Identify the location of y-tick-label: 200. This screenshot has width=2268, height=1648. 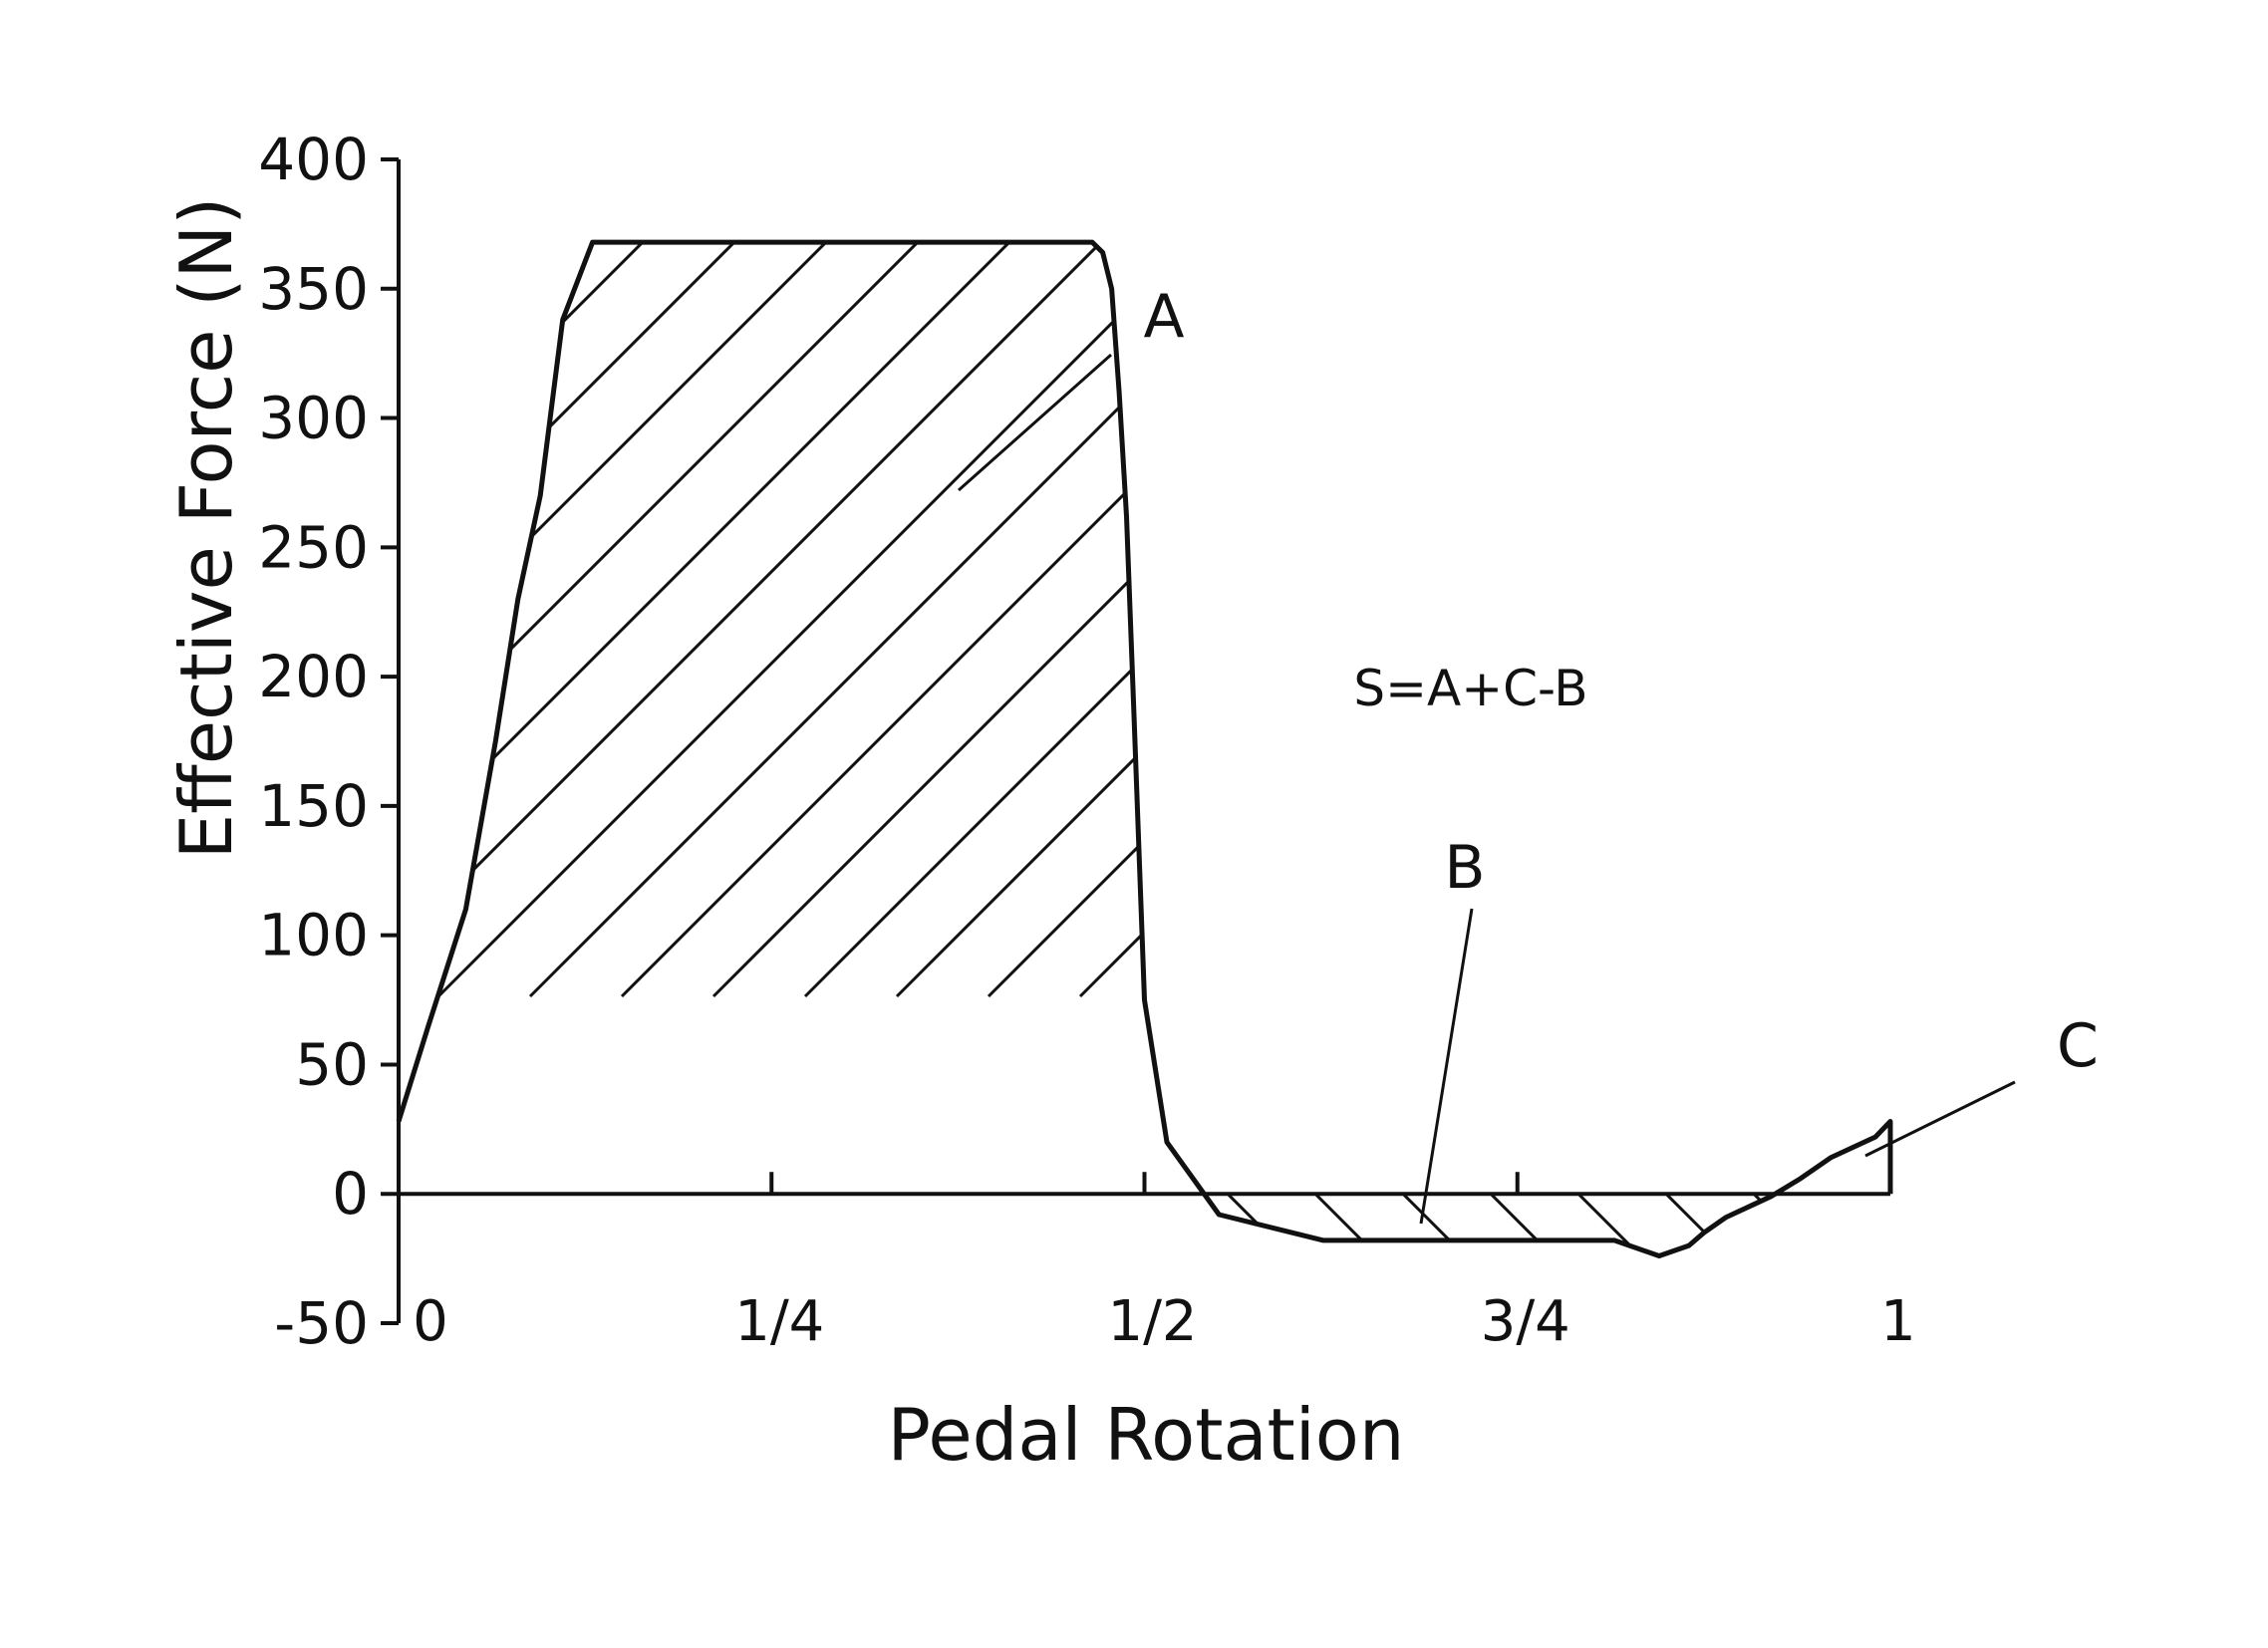
(314, 677).